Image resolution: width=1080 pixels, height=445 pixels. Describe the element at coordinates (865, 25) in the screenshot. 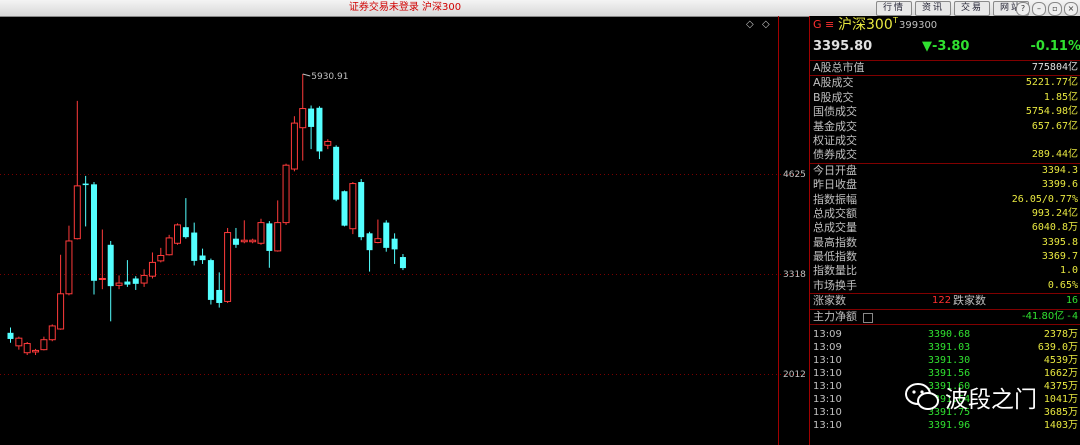

I see `index-name: 沪深300` at that location.